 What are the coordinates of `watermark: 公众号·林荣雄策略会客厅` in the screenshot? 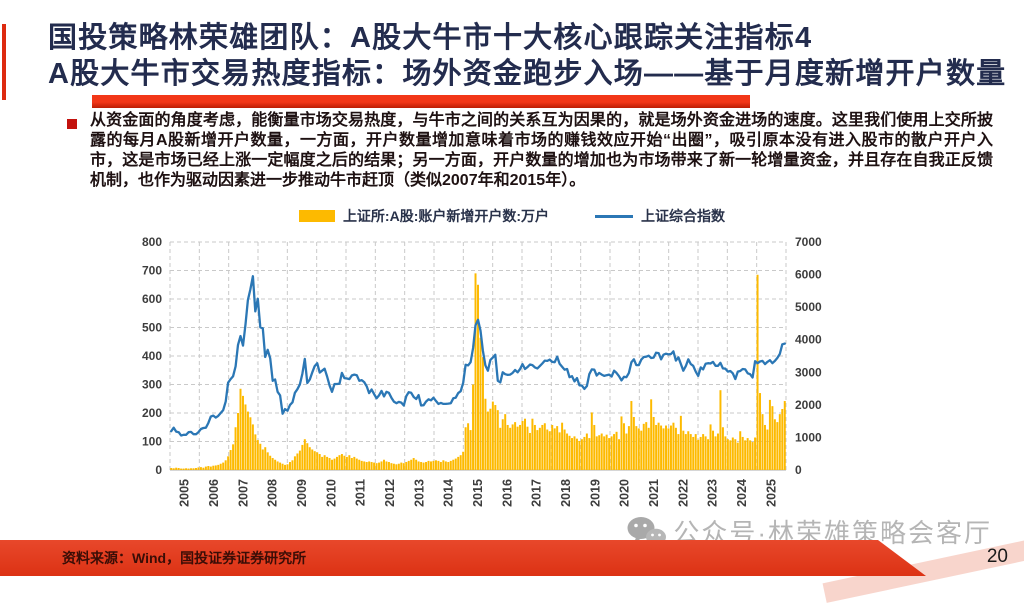 It's located at (809, 531).